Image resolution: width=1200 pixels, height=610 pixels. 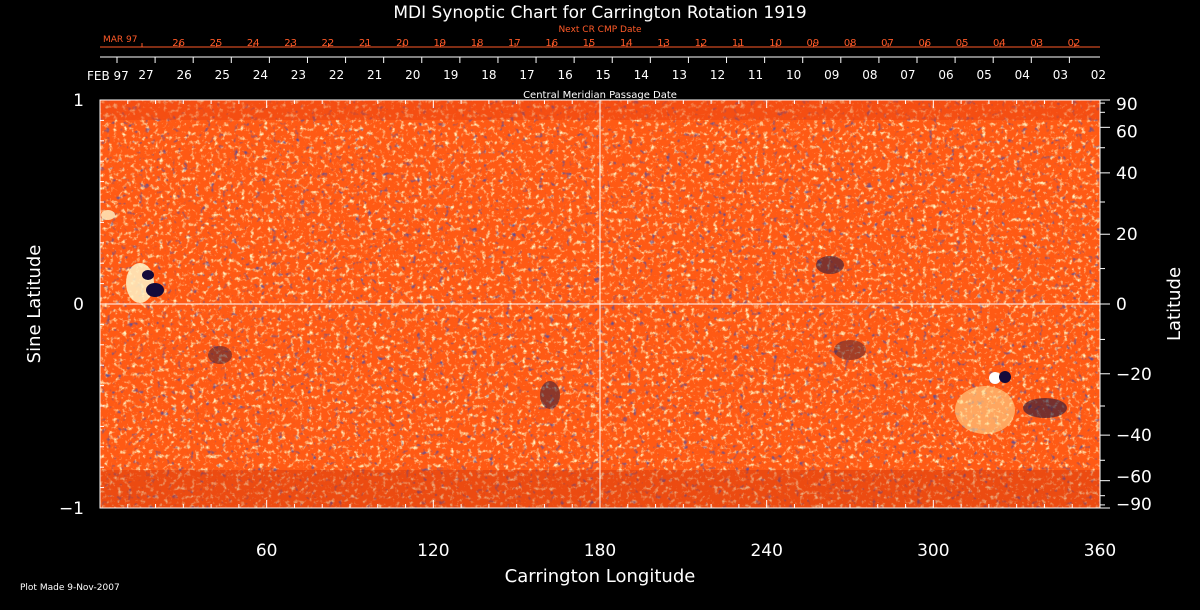 I want to click on x-tick-label: 120, so click(x=433, y=551).